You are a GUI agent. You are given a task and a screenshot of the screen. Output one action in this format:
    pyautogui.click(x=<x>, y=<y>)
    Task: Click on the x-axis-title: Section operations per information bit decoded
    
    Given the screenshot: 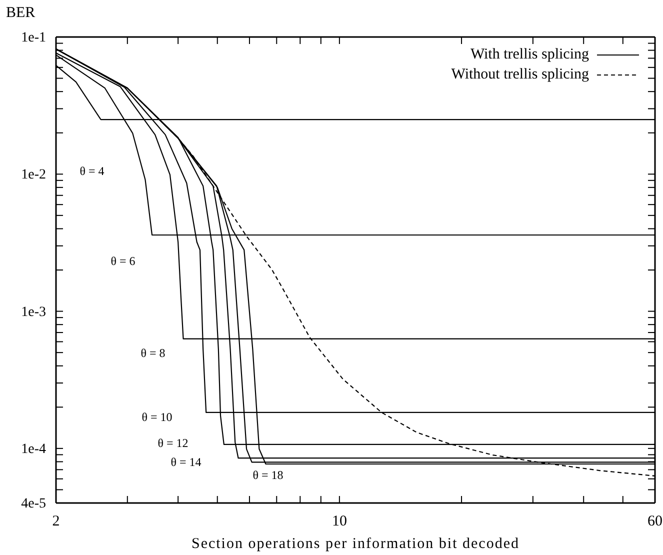 What is the action you would take?
    pyautogui.click(x=355, y=544)
    